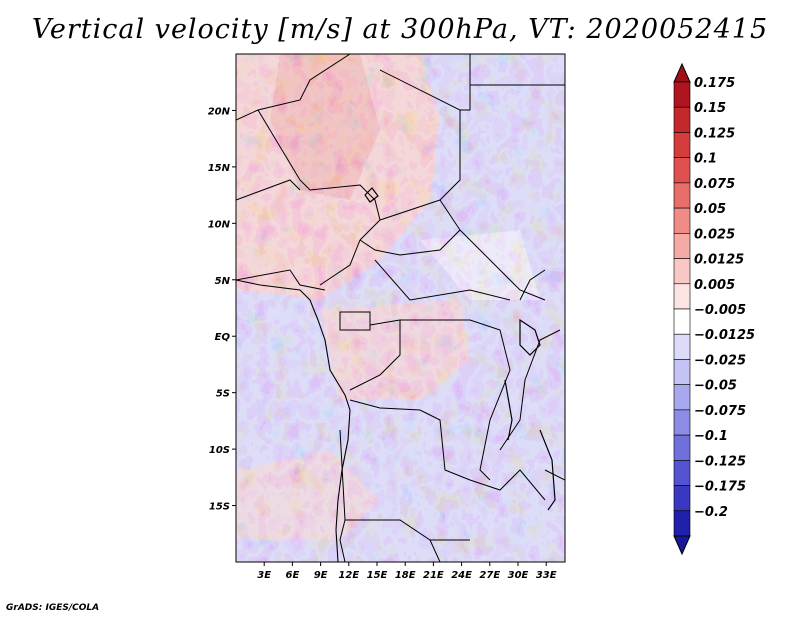 The width and height of the screenshot is (800, 618). What do you see at coordinates (715, 386) in the screenshot?
I see `colorbar-label: −0.05` at bounding box center [715, 386].